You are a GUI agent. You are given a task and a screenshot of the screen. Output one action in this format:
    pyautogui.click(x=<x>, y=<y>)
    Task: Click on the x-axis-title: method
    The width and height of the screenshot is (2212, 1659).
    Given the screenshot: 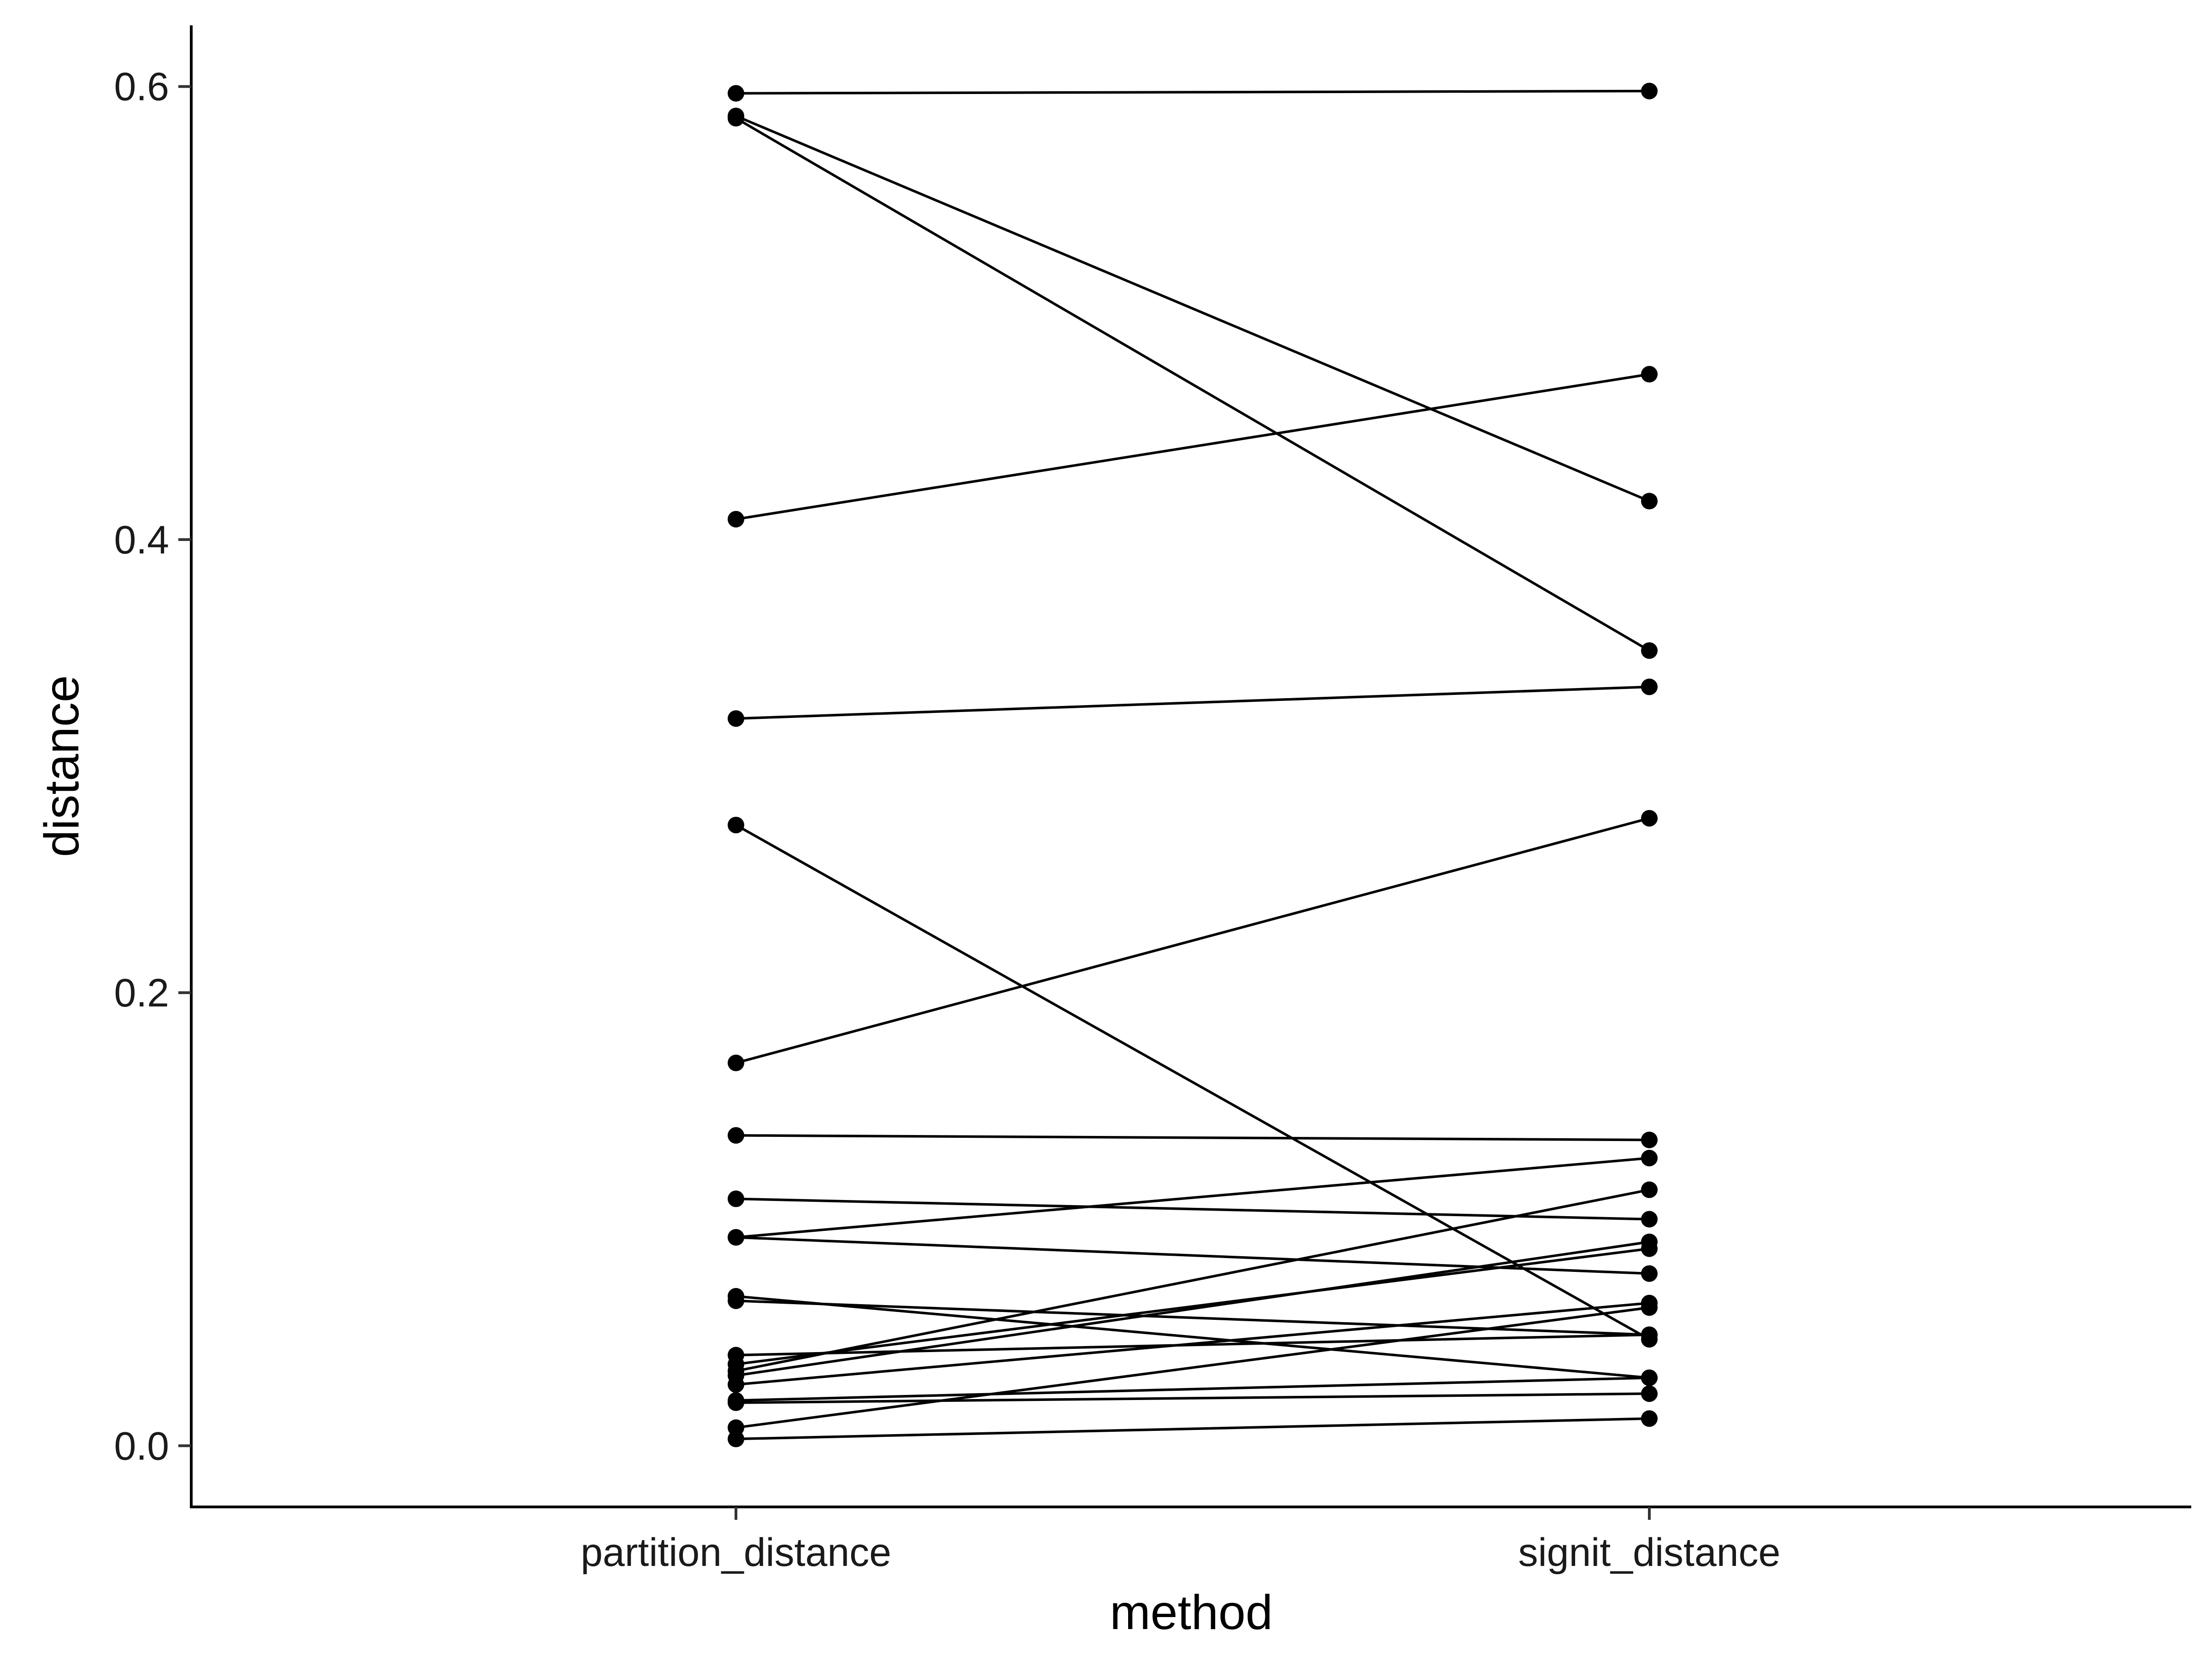 What is the action you would take?
    pyautogui.click(x=1191, y=1612)
    